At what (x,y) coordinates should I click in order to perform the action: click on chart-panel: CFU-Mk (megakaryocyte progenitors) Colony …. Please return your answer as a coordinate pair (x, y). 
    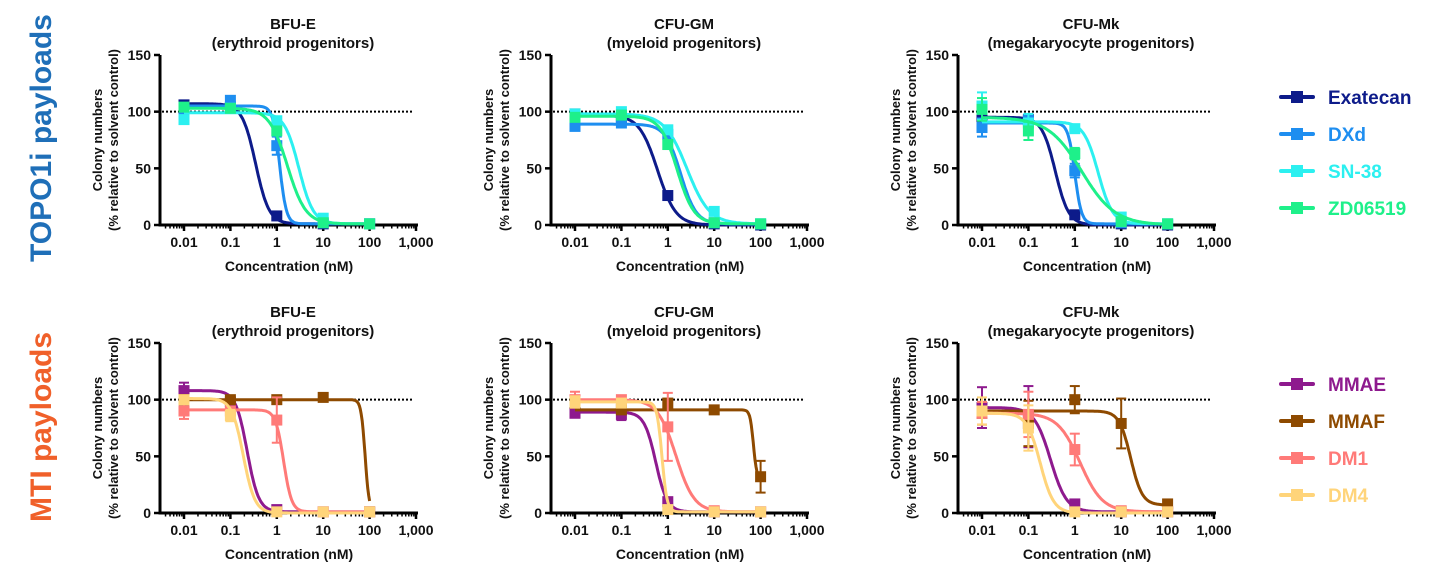
    Looking at the image, I should click on (1060, 145).